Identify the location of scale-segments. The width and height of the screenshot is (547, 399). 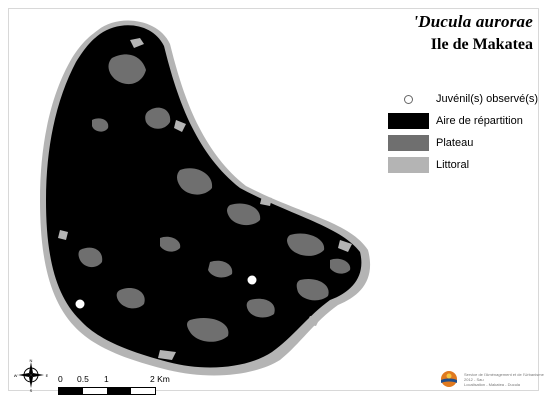
(107, 391).